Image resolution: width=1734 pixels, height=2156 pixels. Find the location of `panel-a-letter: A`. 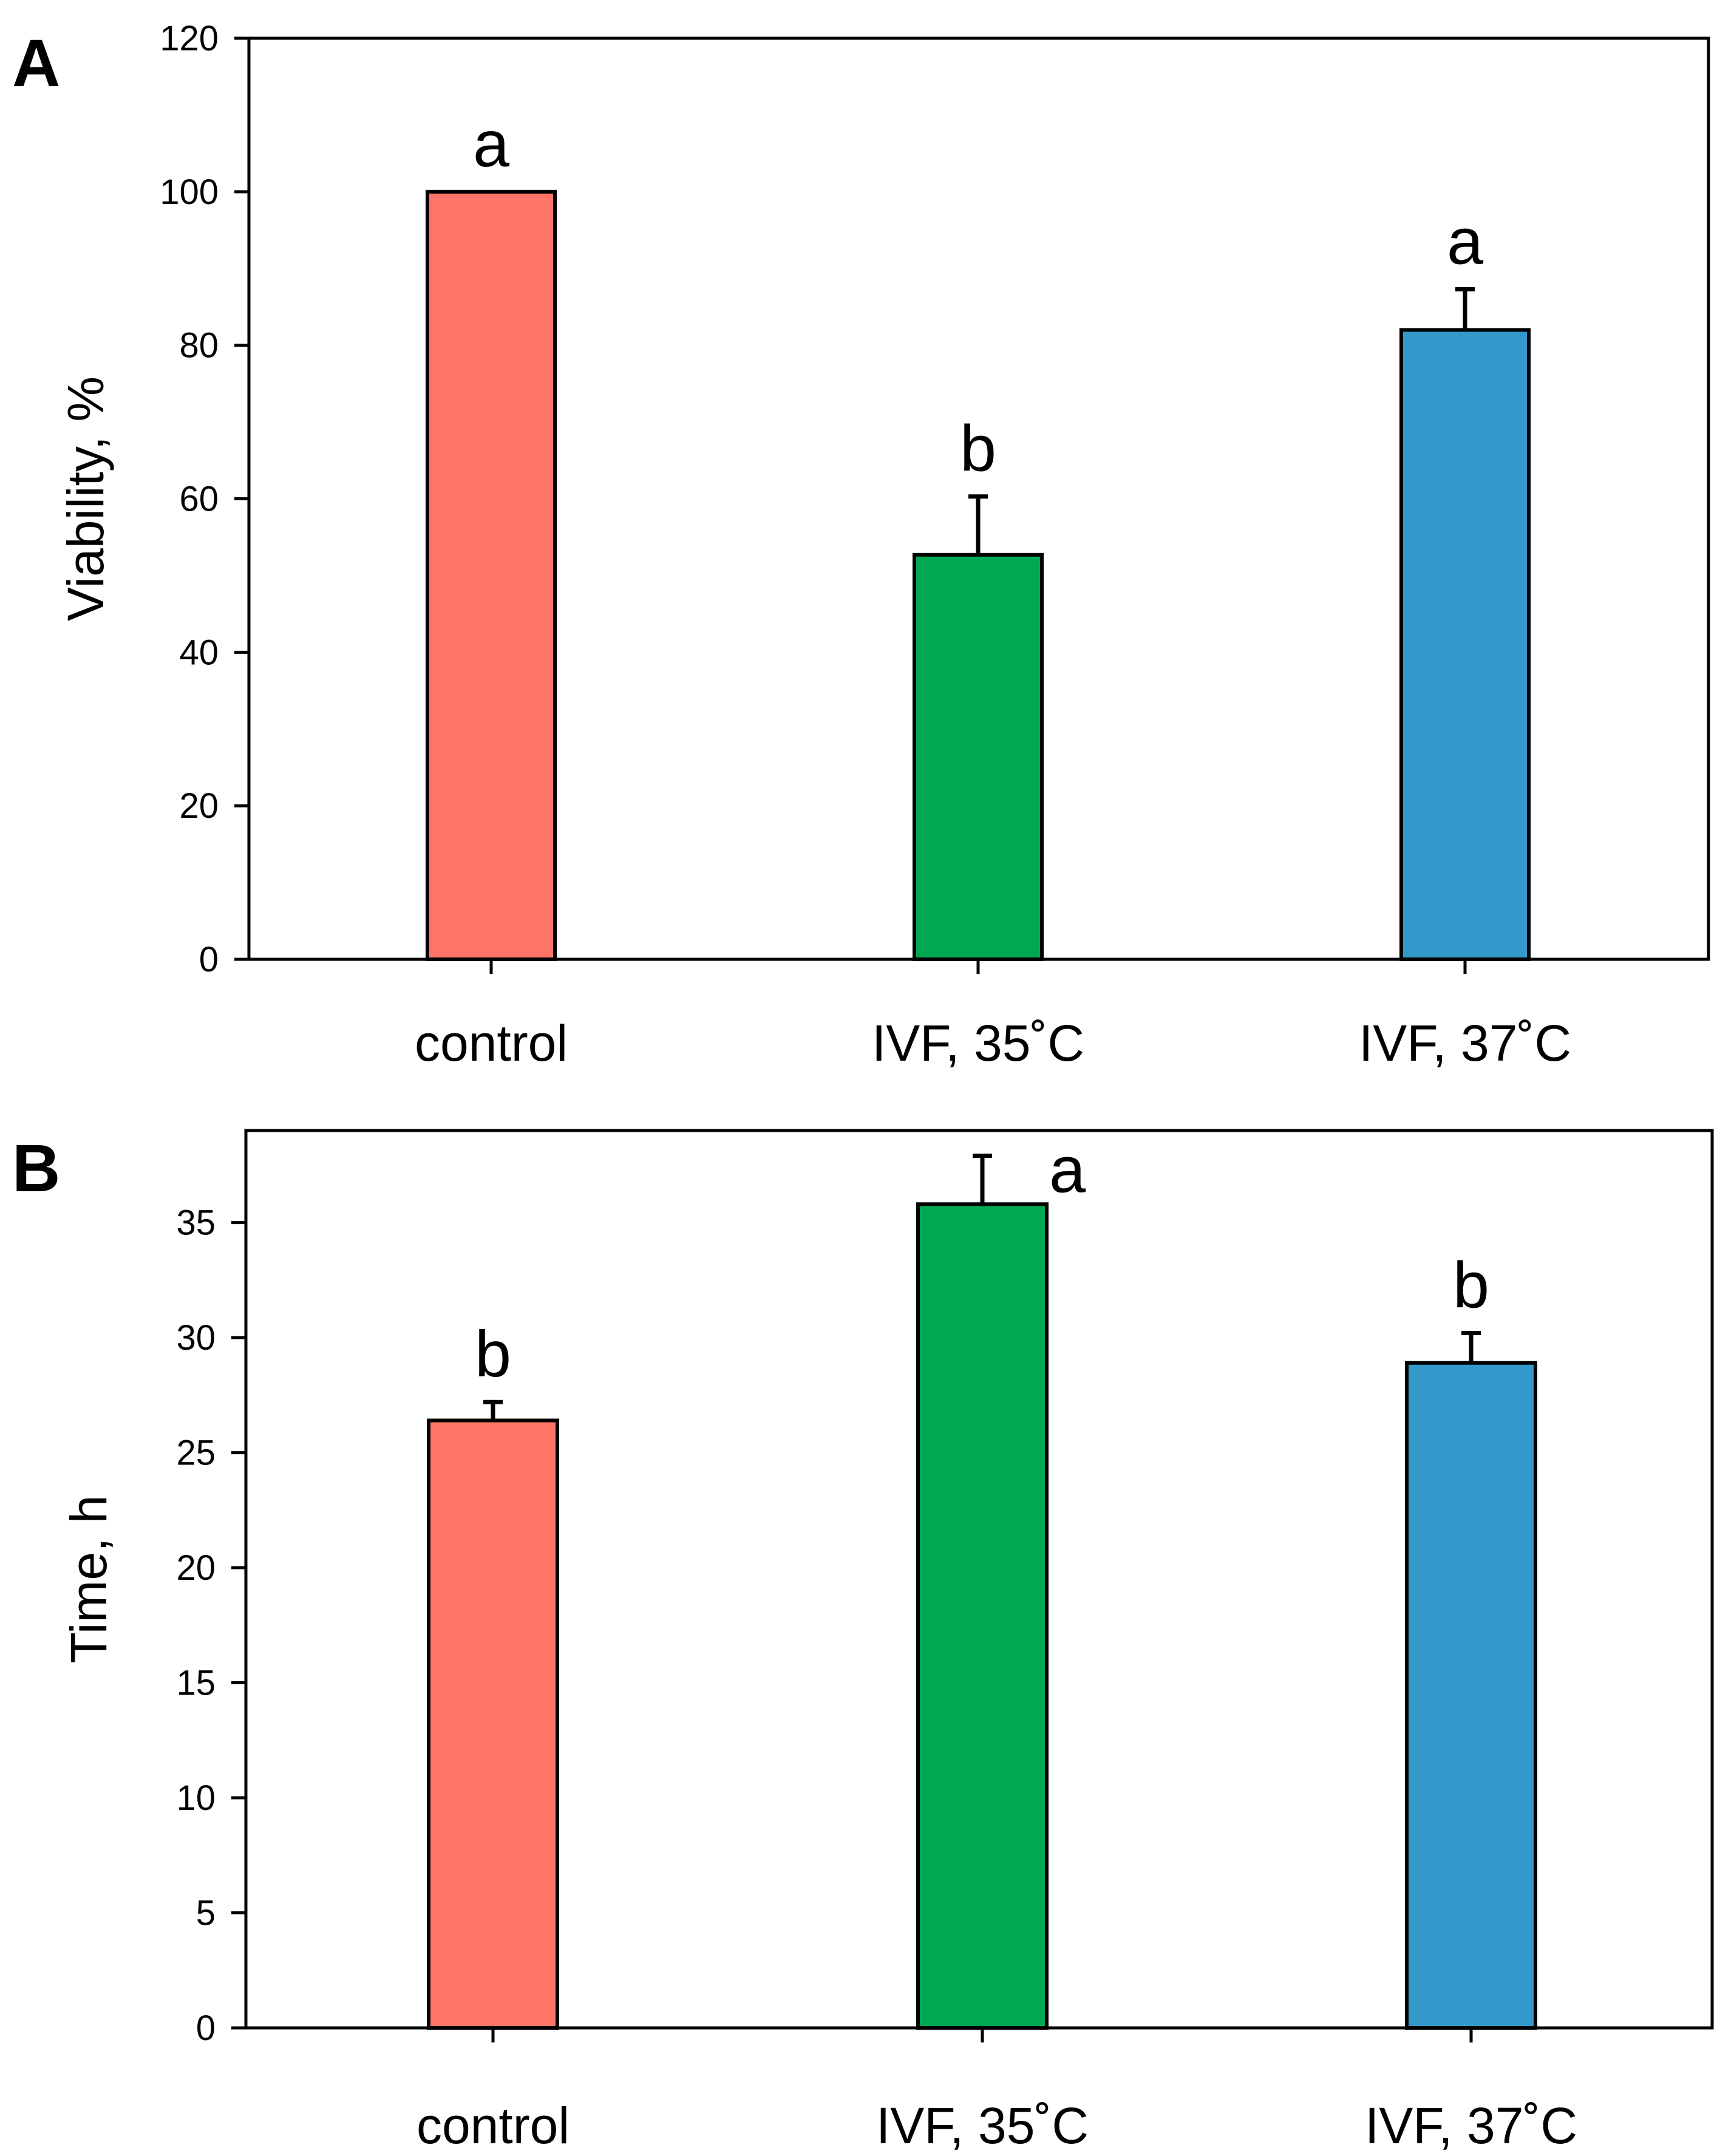

panel-a-letter: A is located at coordinates (36, 64).